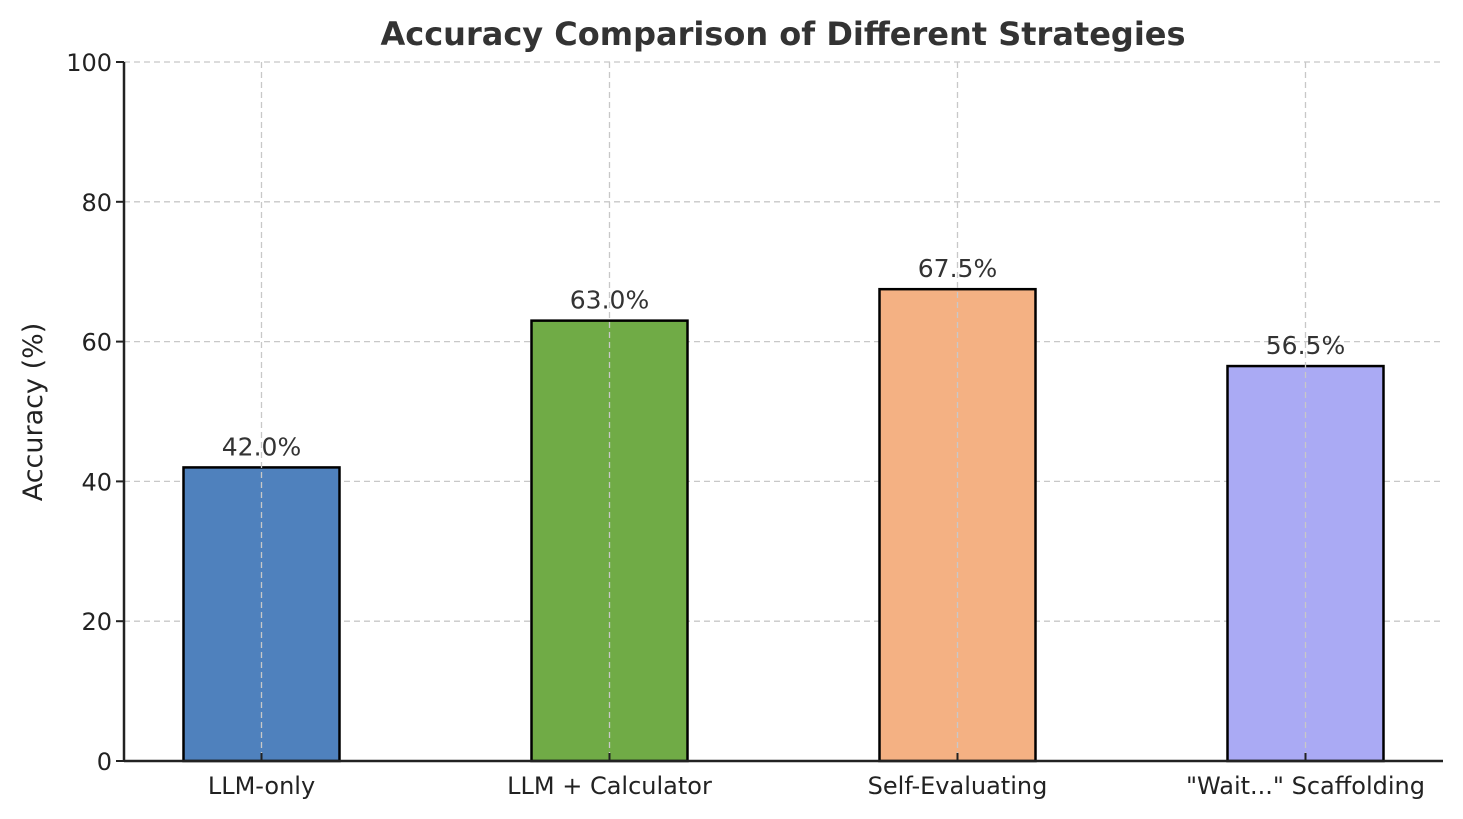 The width and height of the screenshot is (1463, 819). Describe the element at coordinates (96, 203) in the screenshot. I see `y-tick-label: 80` at that location.